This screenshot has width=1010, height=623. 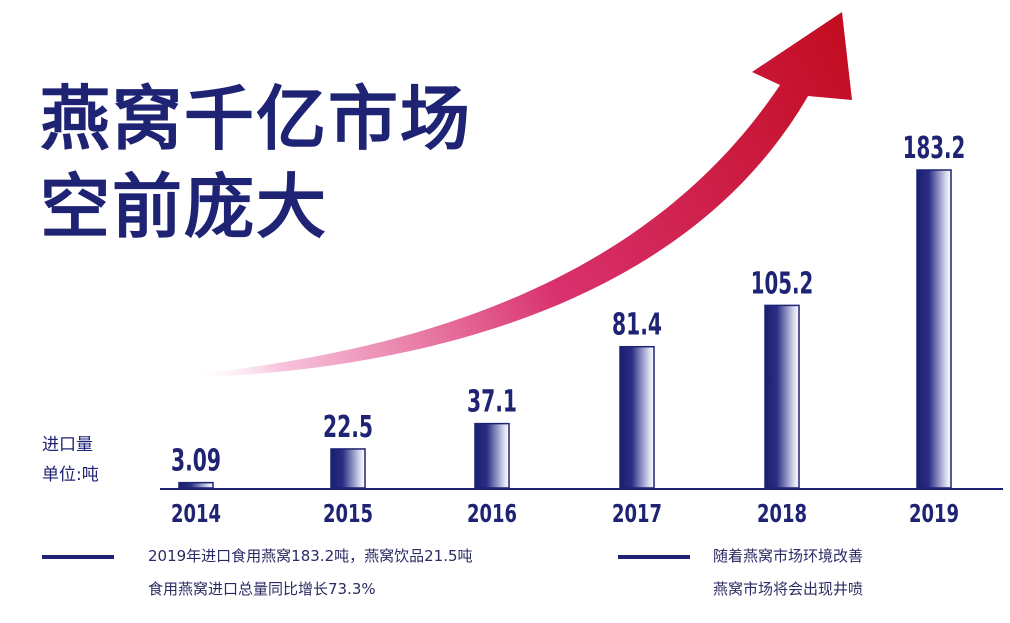 I want to click on value-label-2016: 37.1, so click(x=492, y=402).